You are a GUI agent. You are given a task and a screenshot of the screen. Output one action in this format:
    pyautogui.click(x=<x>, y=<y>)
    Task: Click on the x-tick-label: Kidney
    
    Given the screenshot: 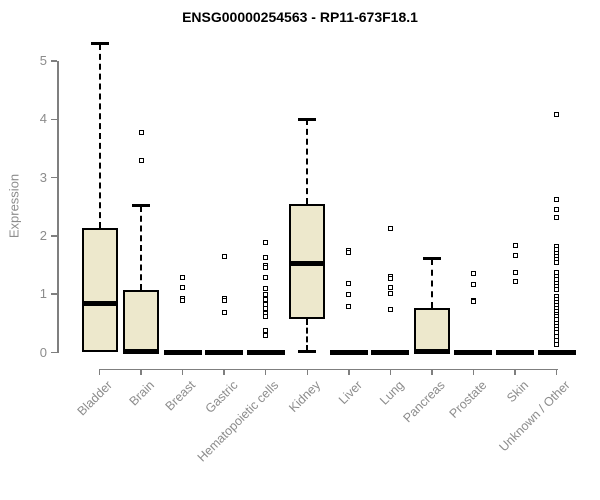 What is the action you would take?
    pyautogui.click(x=305, y=396)
    